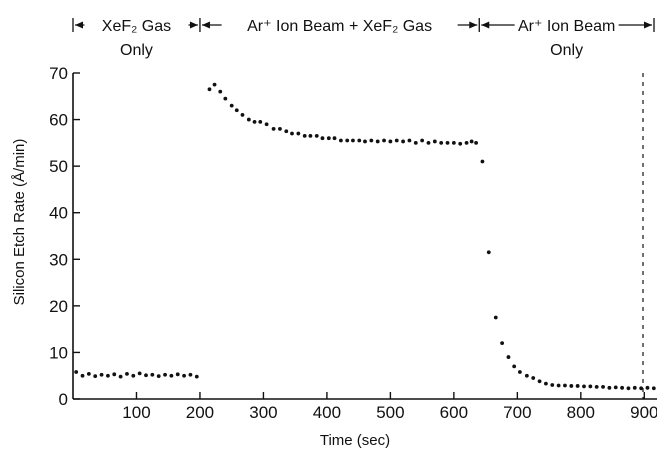 This screenshot has width=657, height=455. I want to click on y-tick-label: 50, so click(58, 166).